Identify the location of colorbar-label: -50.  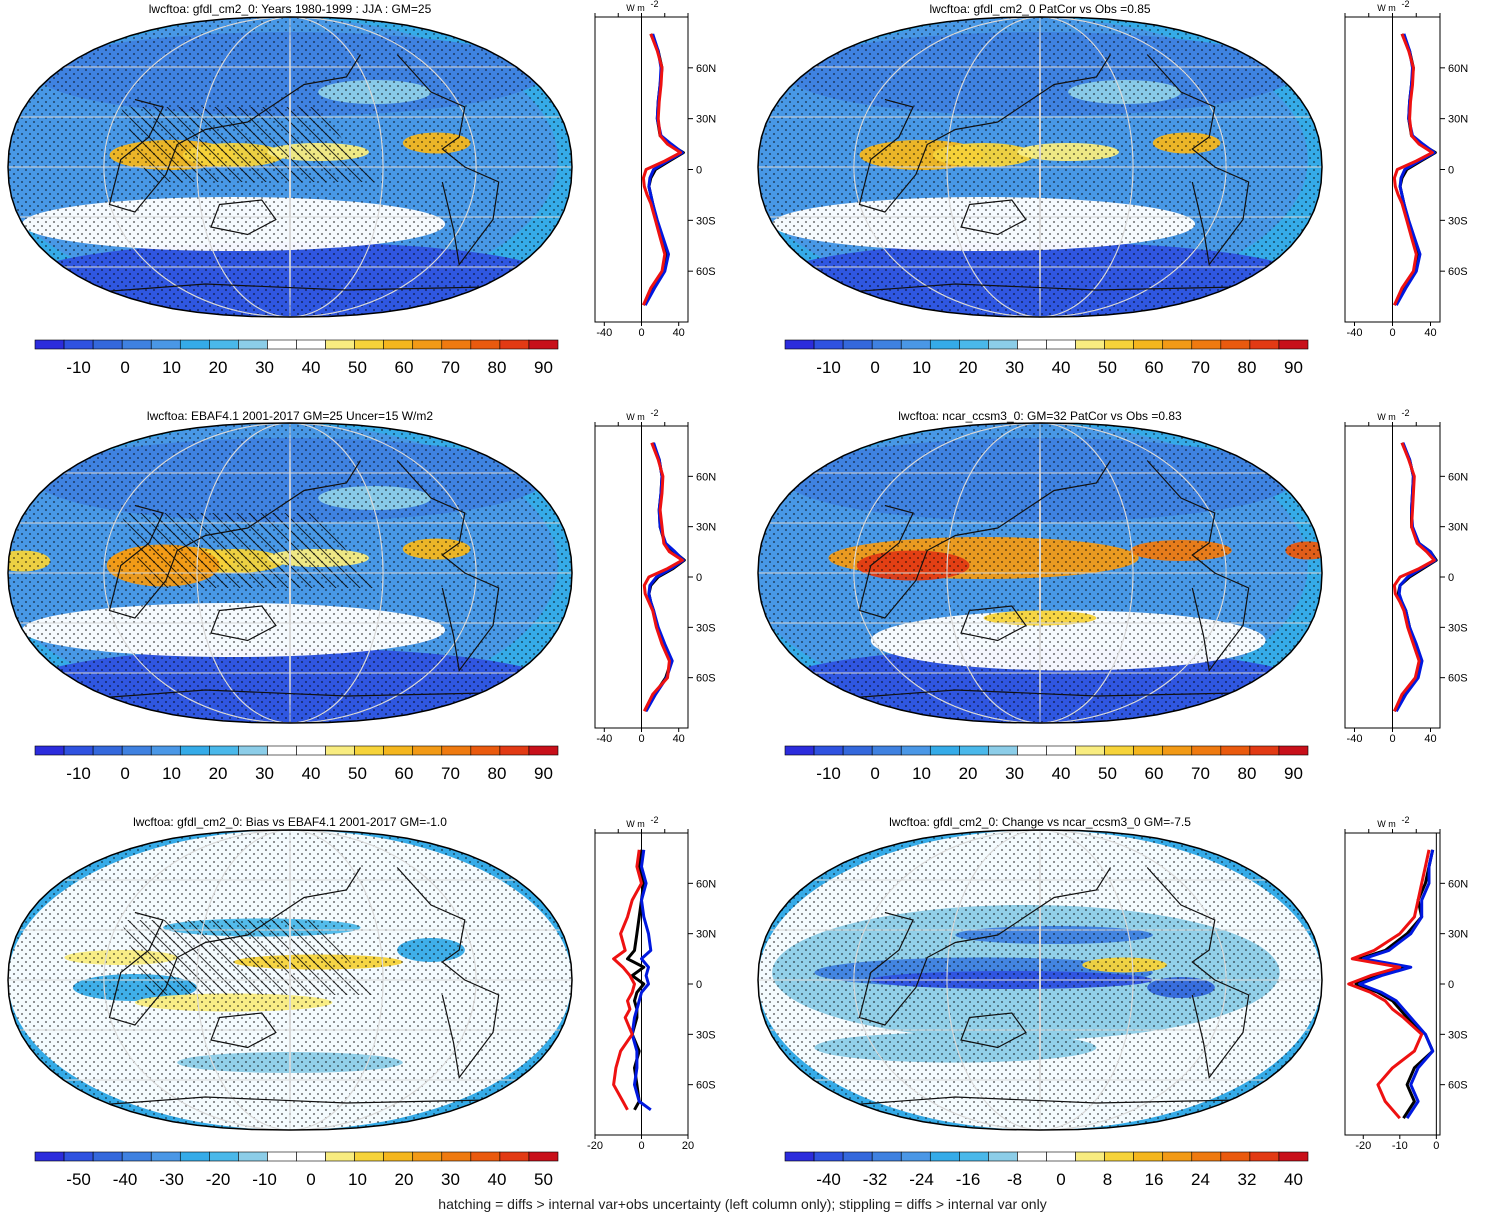
(78, 1179).